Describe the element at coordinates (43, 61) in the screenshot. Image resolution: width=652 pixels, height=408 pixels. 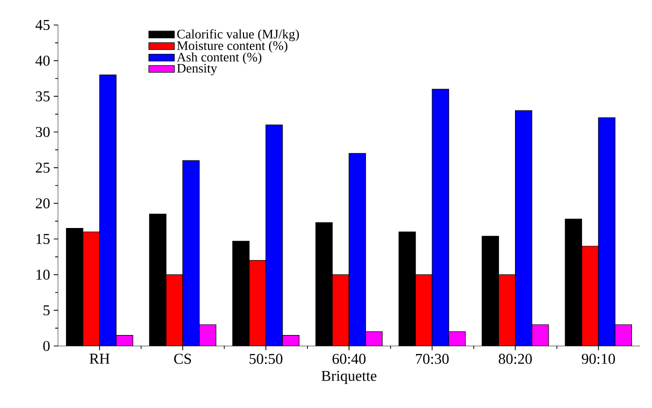
I see `y-tick-label: 40` at that location.